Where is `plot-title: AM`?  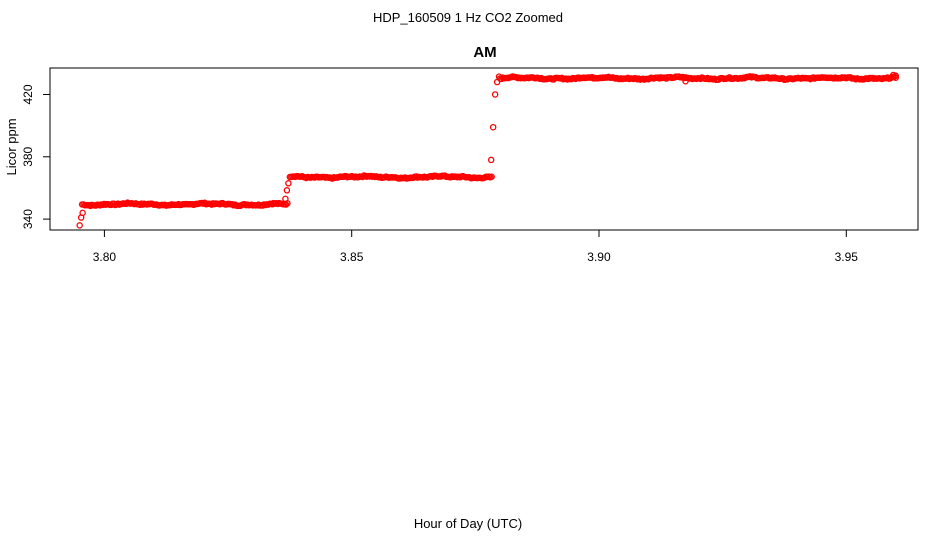
plot-title: AM is located at coordinates (484, 52).